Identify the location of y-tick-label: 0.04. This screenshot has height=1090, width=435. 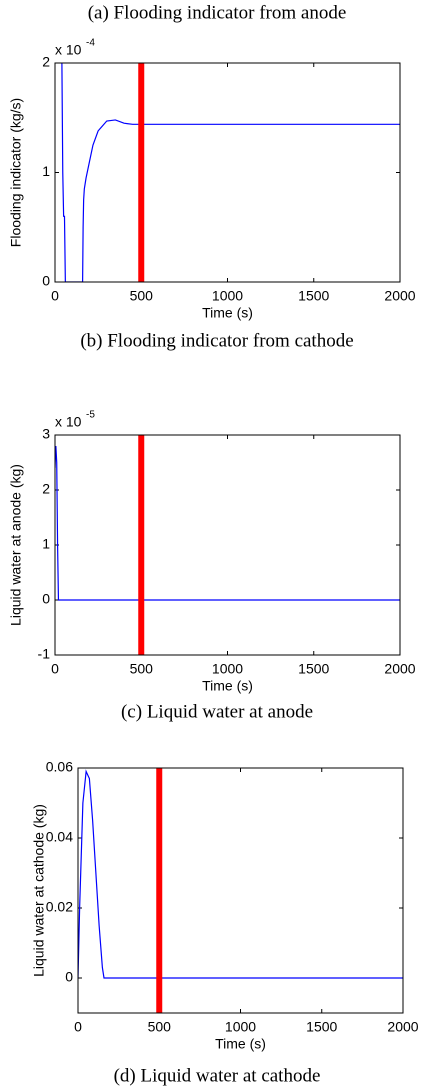
(59, 837).